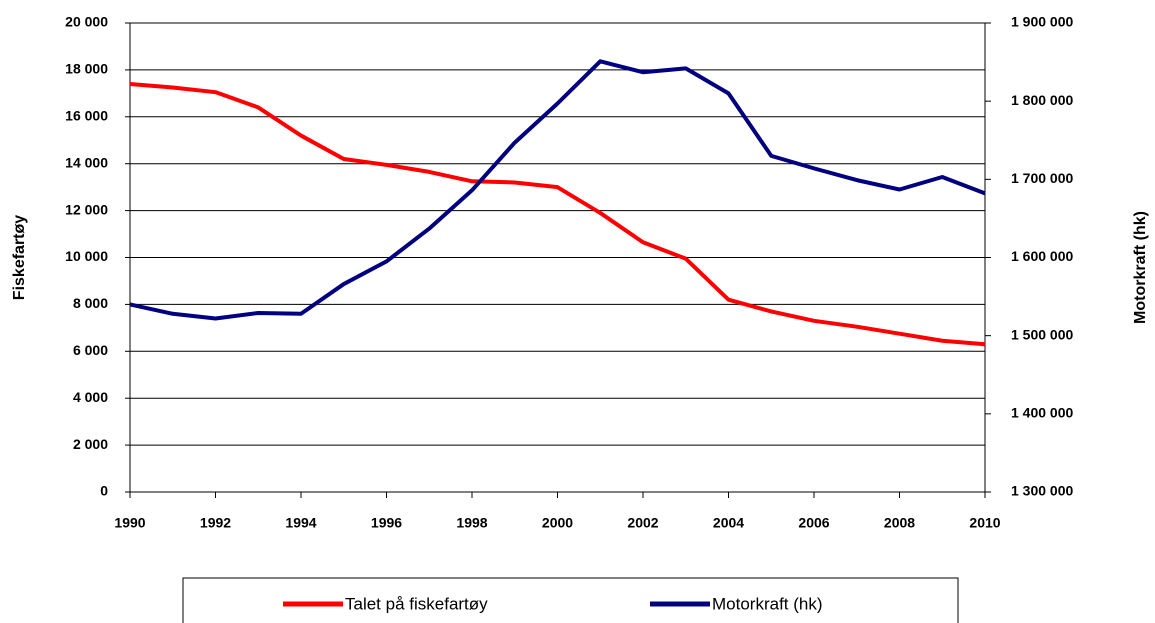  What do you see at coordinates (1042, 334) in the screenshot?
I see `y2-tick-label: 1 500 000` at bounding box center [1042, 334].